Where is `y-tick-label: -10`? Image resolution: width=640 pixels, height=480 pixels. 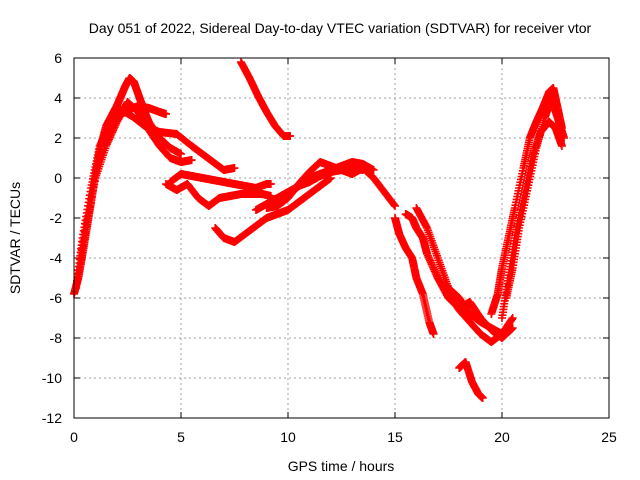 y-tick-label: -10 is located at coordinates (52, 378).